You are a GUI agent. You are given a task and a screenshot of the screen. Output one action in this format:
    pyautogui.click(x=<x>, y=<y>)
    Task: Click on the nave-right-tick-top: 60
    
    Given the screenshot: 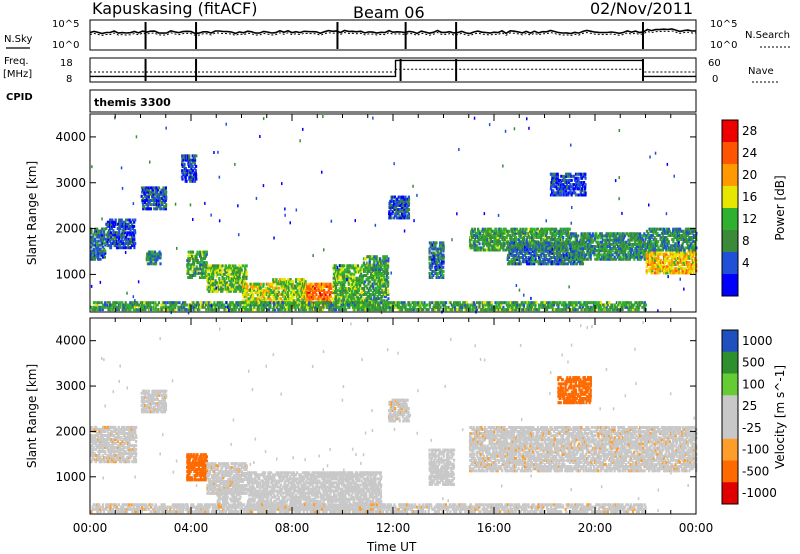 What is the action you would take?
    pyautogui.click(x=714, y=63)
    